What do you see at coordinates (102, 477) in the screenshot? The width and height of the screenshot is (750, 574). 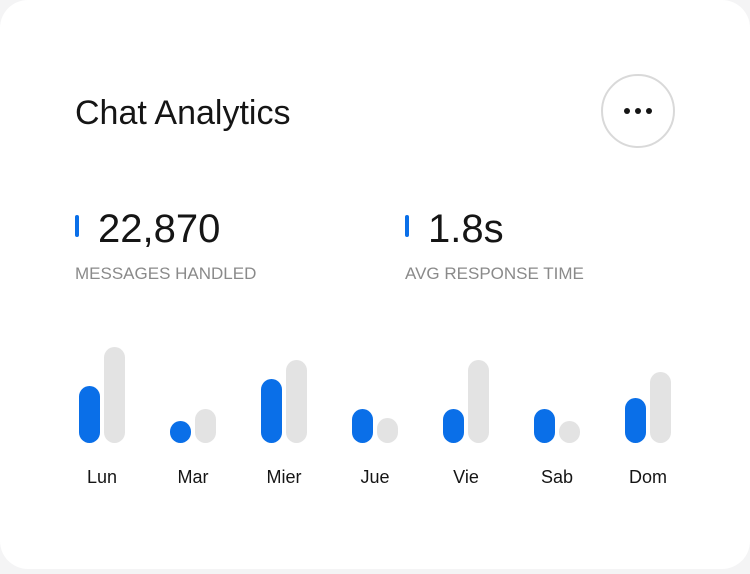 I see `x-tick-label: Lun` at bounding box center [102, 477].